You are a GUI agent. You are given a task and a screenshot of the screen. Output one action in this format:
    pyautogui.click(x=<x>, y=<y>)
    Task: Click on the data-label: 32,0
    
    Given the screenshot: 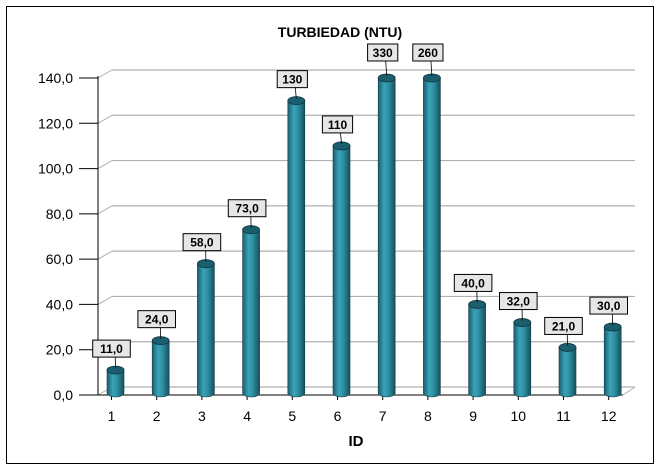 What is the action you would take?
    pyautogui.click(x=519, y=302)
    